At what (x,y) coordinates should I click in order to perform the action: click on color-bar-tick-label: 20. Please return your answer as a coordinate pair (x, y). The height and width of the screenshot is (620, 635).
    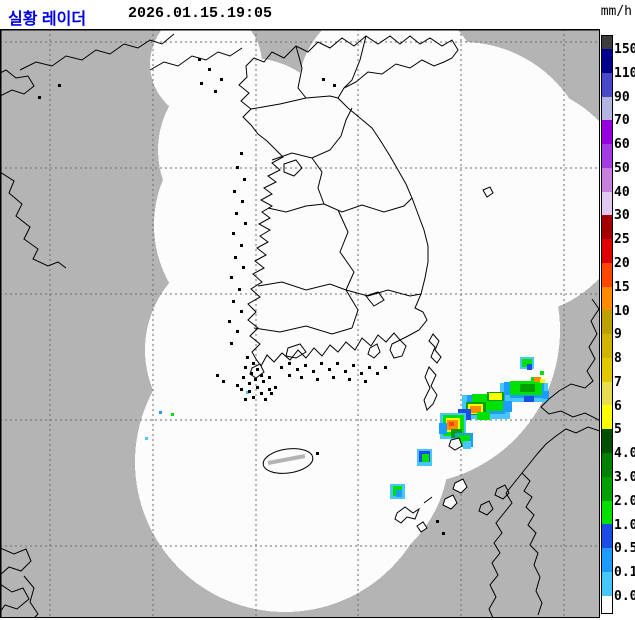
    Looking at the image, I should click on (622, 264).